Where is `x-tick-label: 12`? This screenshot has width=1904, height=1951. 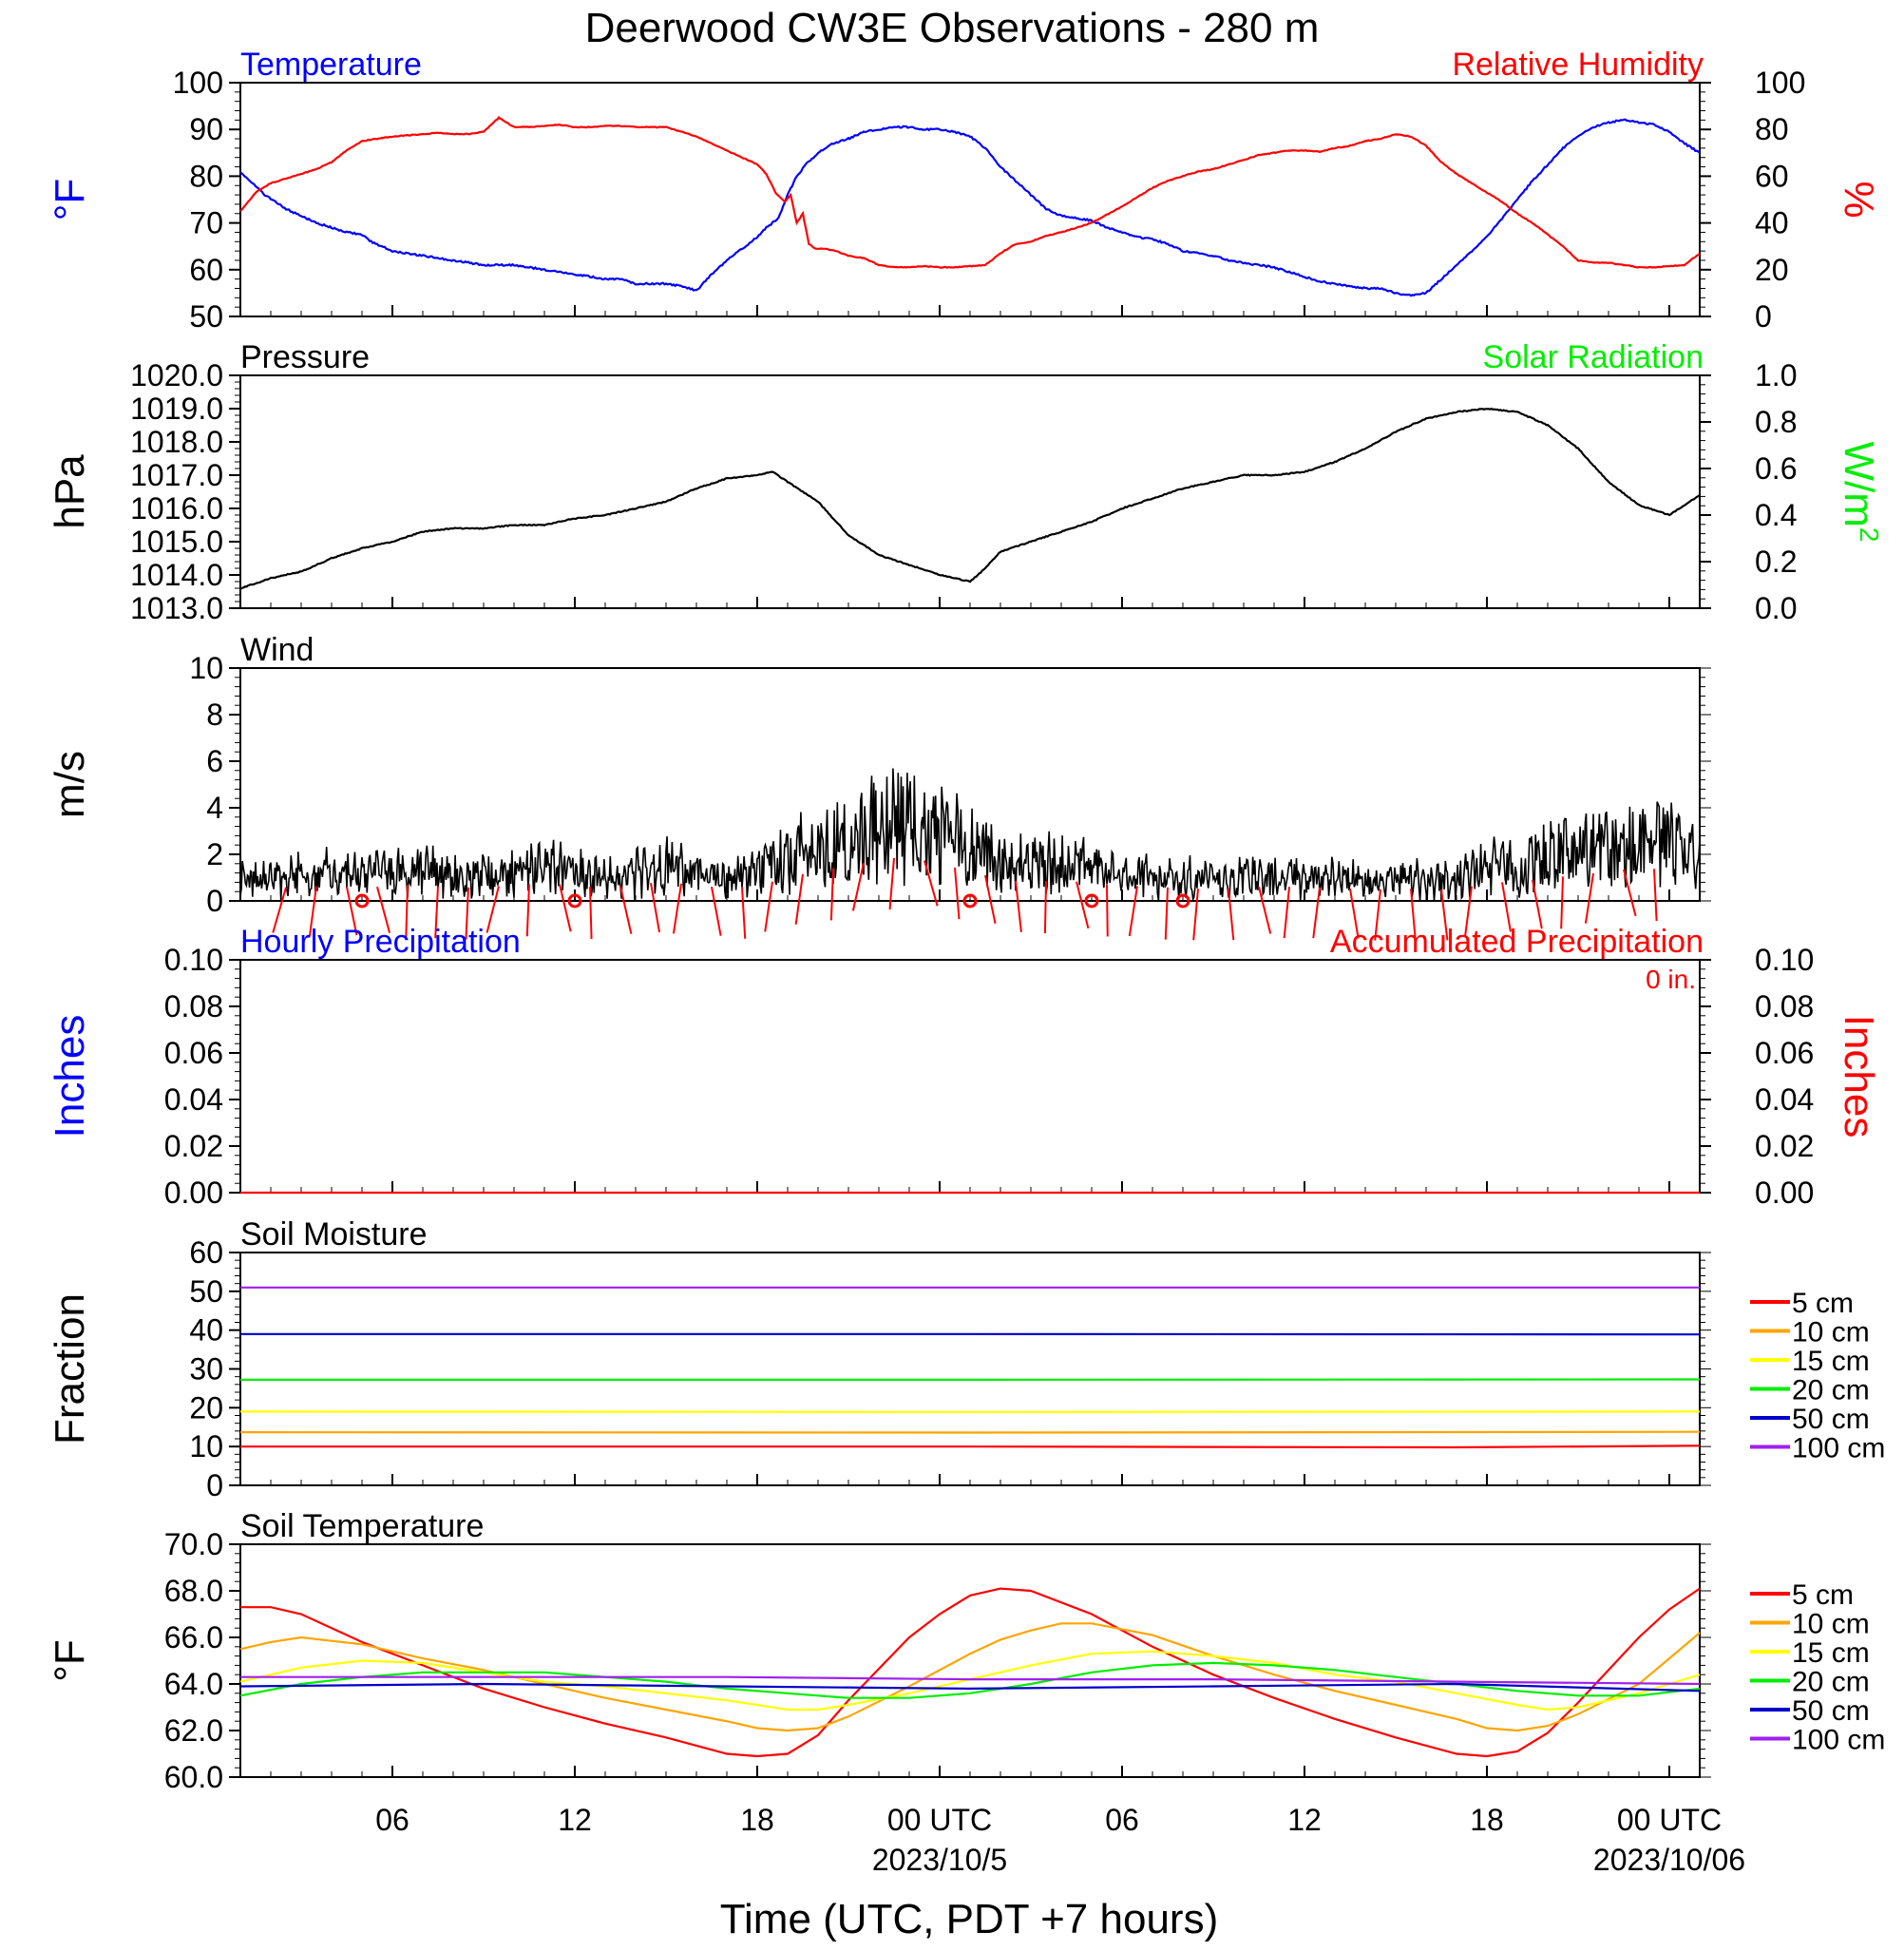
x-tick-label: 12 is located at coordinates (1304, 1820).